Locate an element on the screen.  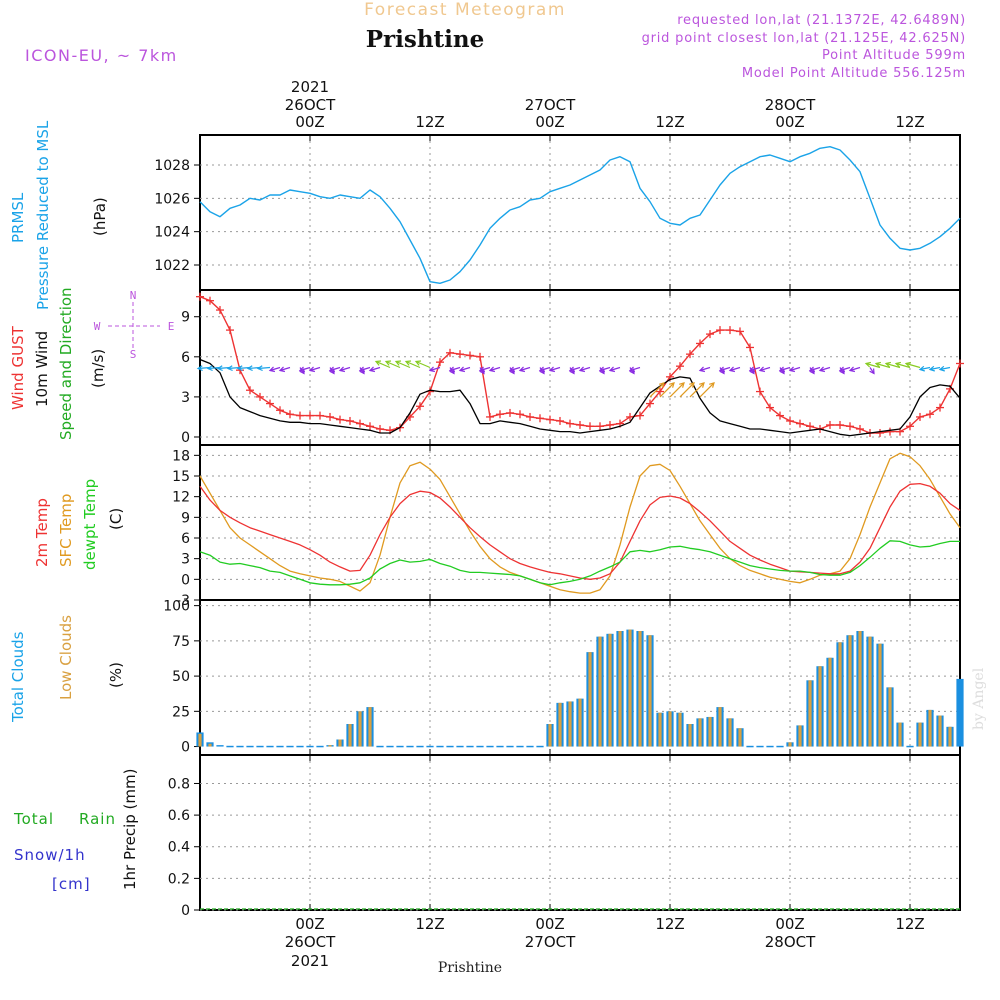
wind-unit: (m/s) is located at coordinates (98, 368).